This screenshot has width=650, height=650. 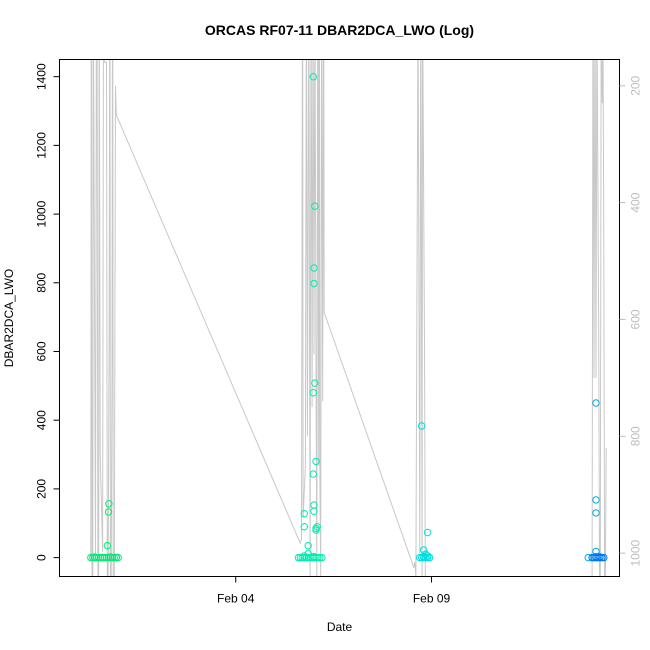 What do you see at coordinates (42, 420) in the screenshot?
I see `y-tick-label: 400` at bounding box center [42, 420].